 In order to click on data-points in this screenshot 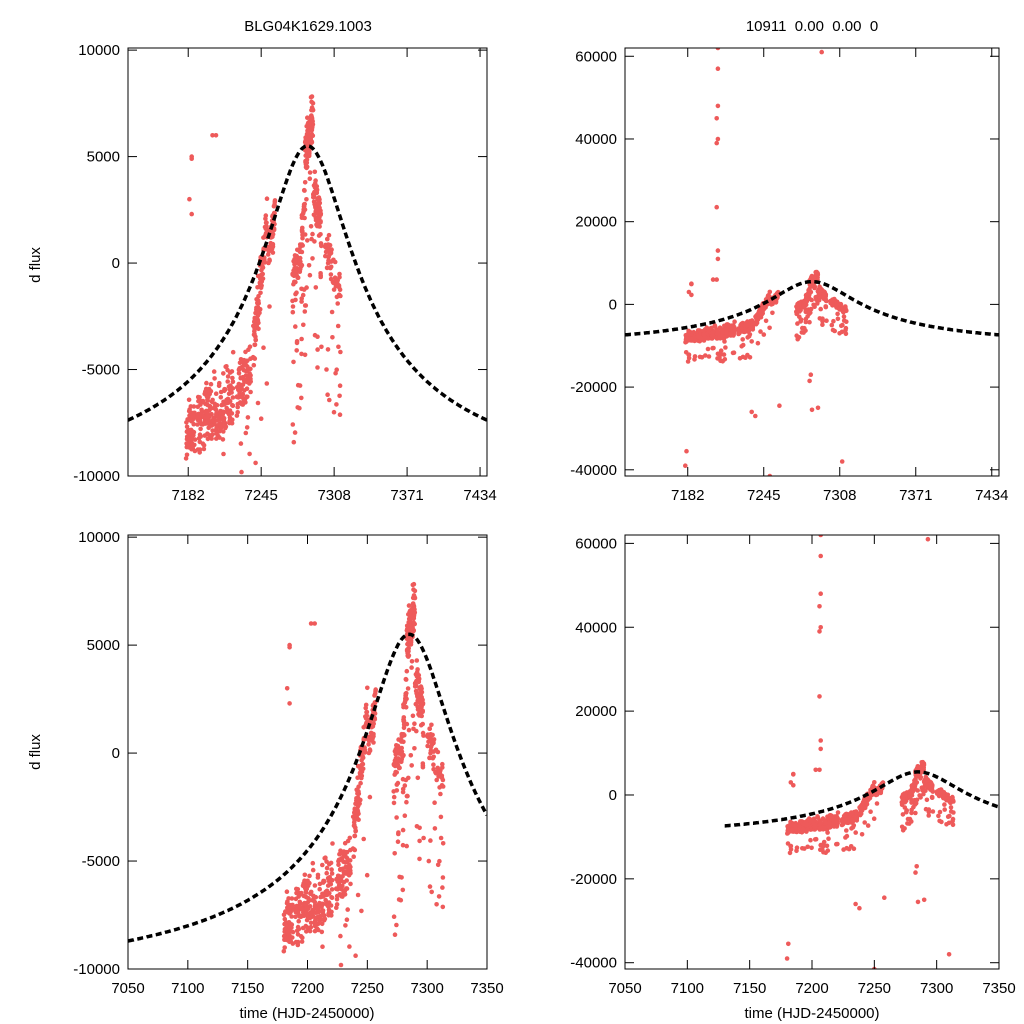, I will do `click(870, 752)`.